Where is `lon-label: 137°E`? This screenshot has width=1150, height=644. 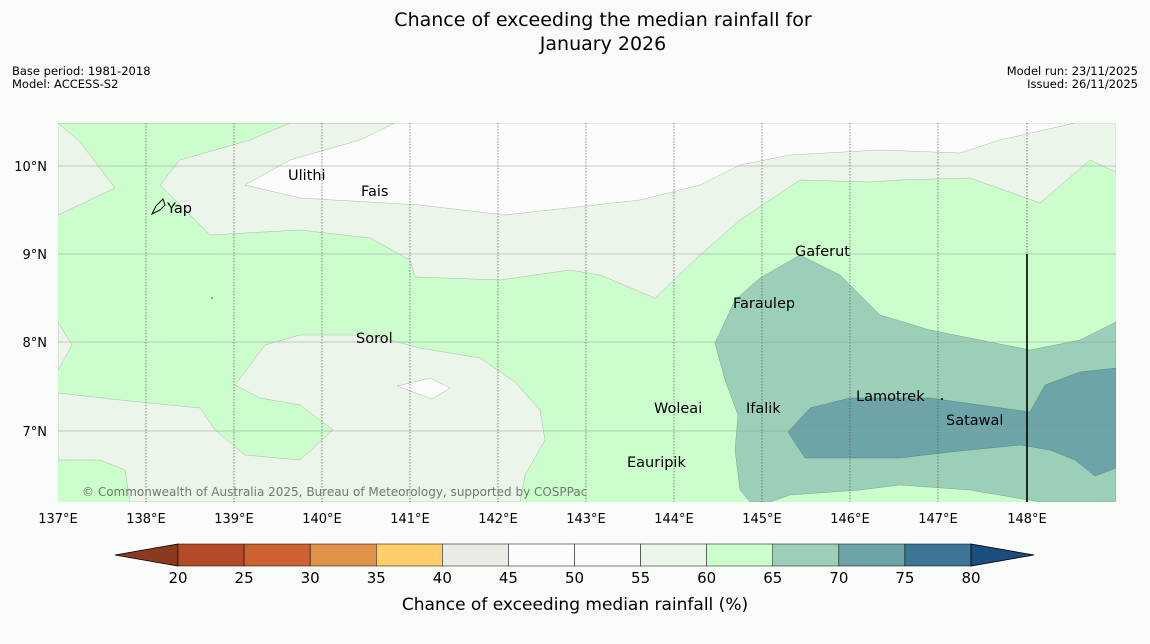
lon-label: 137°E is located at coordinates (58, 519).